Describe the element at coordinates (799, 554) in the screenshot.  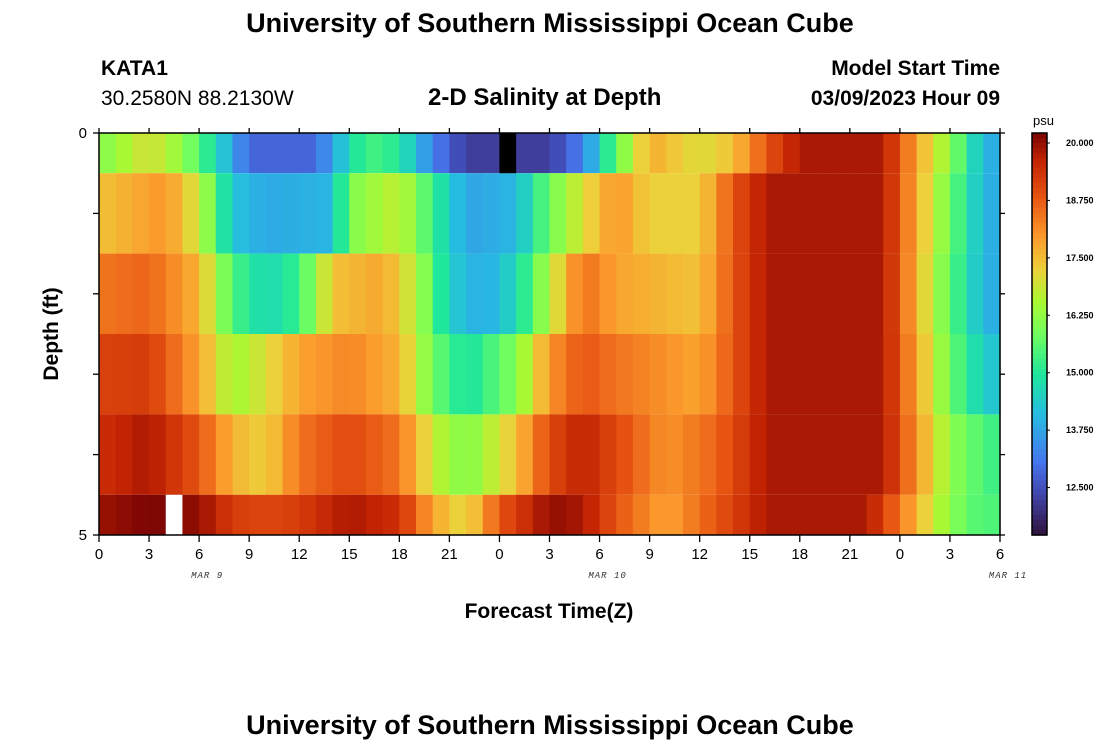
I see `x-tick-label: 18` at that location.